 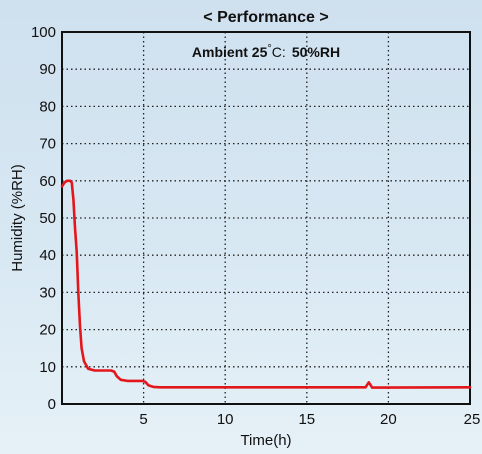 What do you see at coordinates (472, 419) in the screenshot?
I see `x-tick-label: 25` at bounding box center [472, 419].